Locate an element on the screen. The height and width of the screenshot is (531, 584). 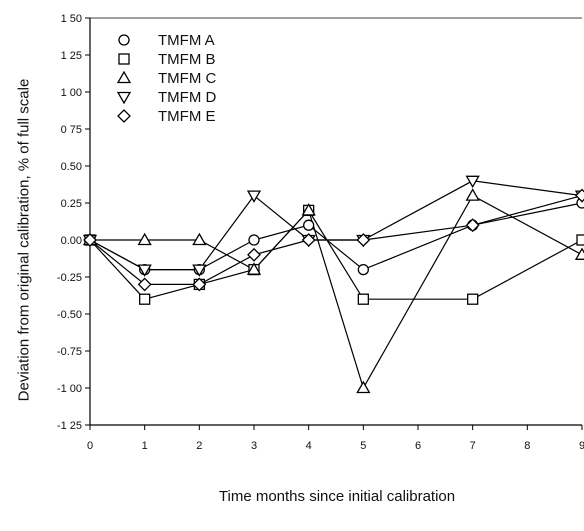
y-tick-label: -0.75 is located at coordinates (69, 352).